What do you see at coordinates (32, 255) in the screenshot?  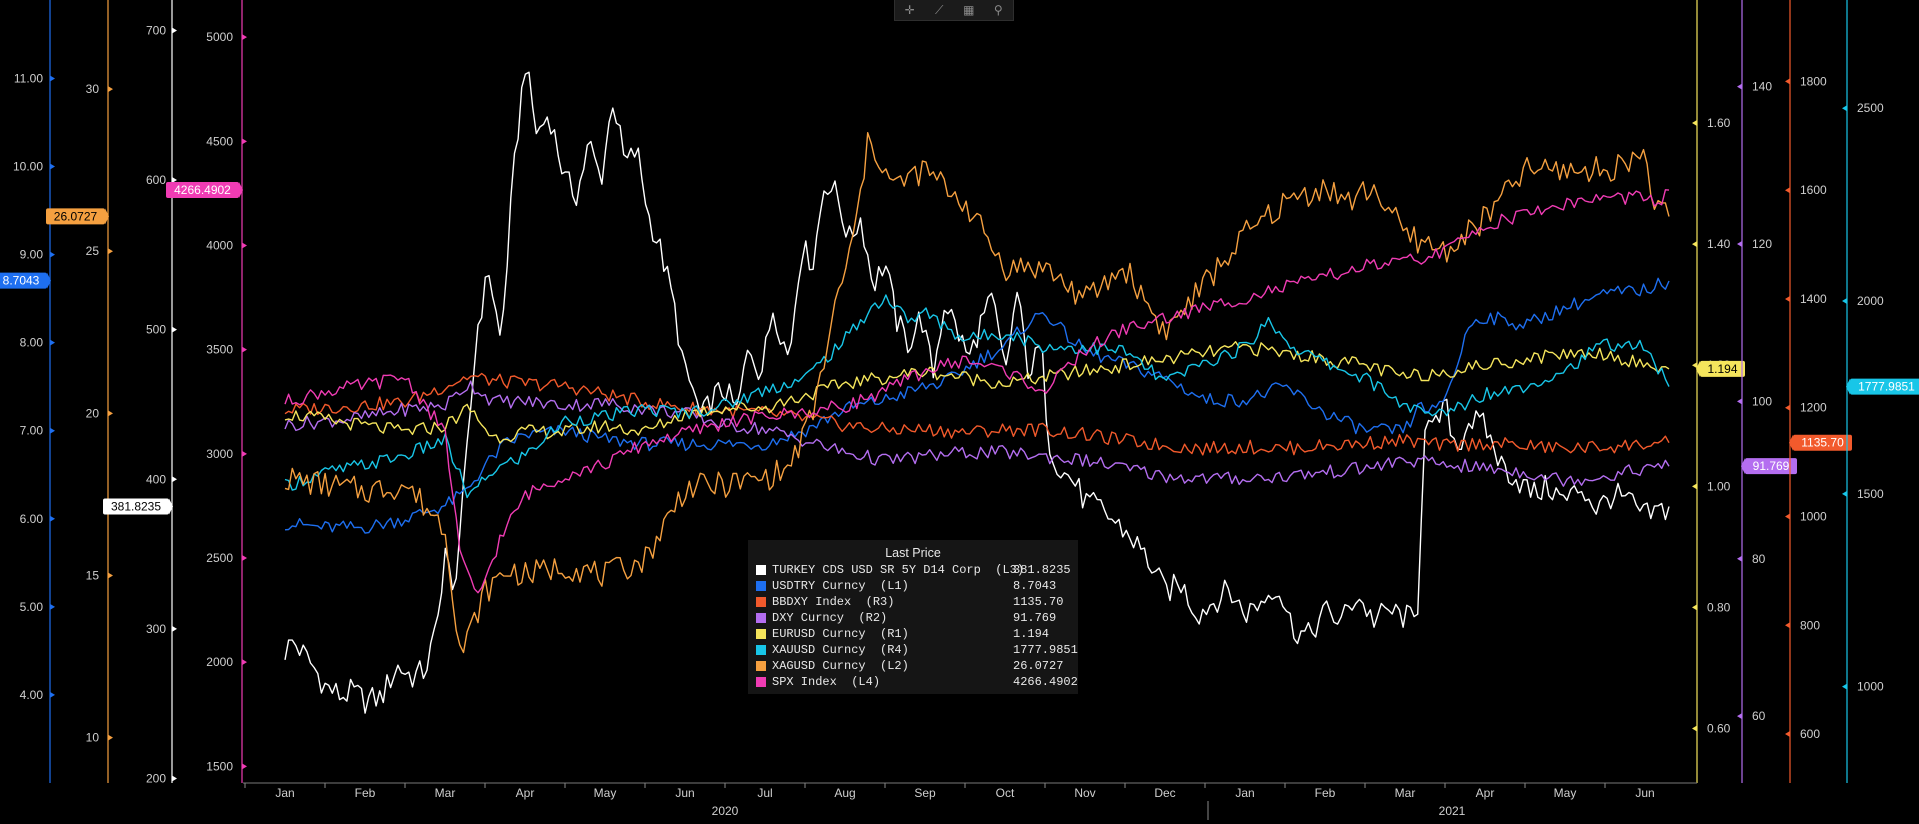 I see `axis-tick-label: 9.00` at bounding box center [32, 255].